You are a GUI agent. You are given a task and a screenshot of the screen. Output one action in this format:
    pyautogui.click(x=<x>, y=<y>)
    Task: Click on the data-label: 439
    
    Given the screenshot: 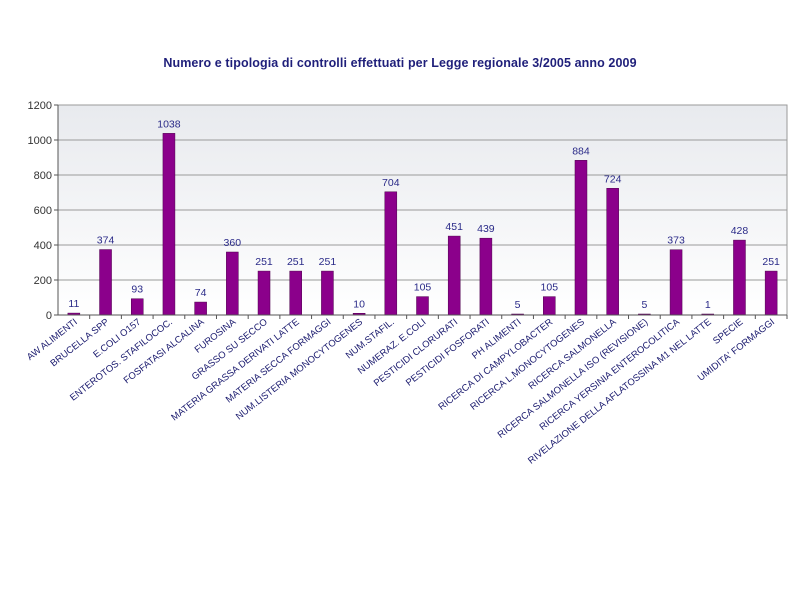 What is the action you would take?
    pyautogui.click(x=486, y=229)
    